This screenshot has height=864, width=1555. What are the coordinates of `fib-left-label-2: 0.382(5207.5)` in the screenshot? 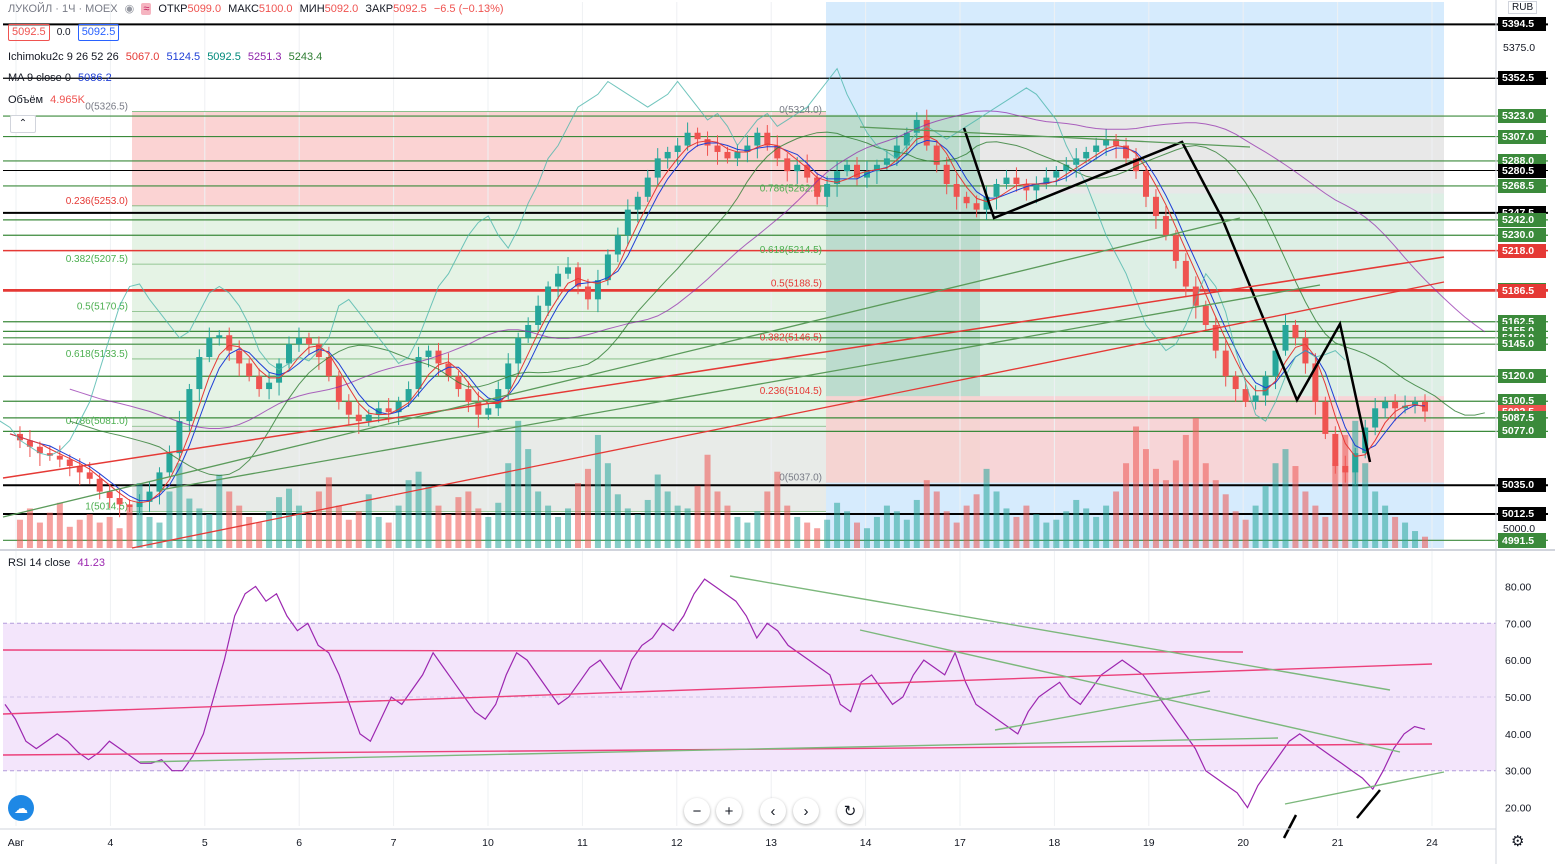 It's located at (97, 259).